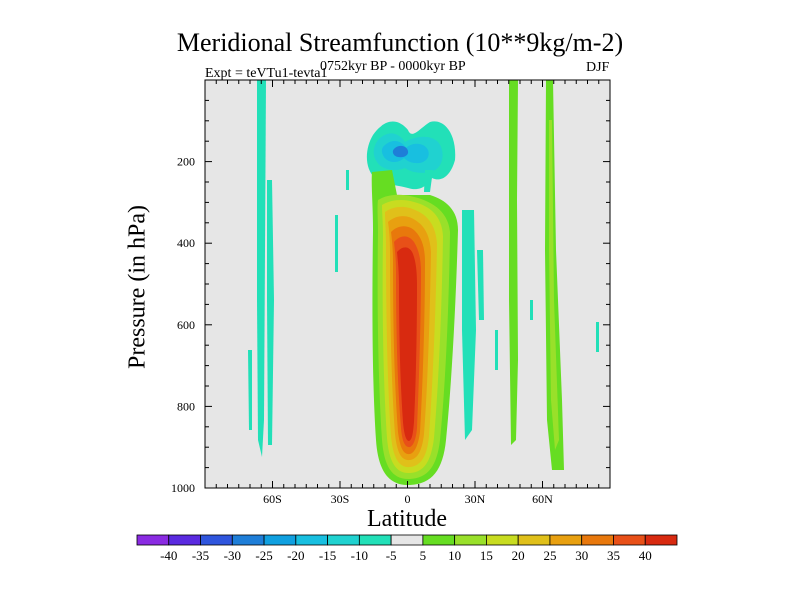 This screenshot has height=600, width=800. What do you see at coordinates (272, 499) in the screenshot?
I see `x-tick-label: 60S` at bounding box center [272, 499].